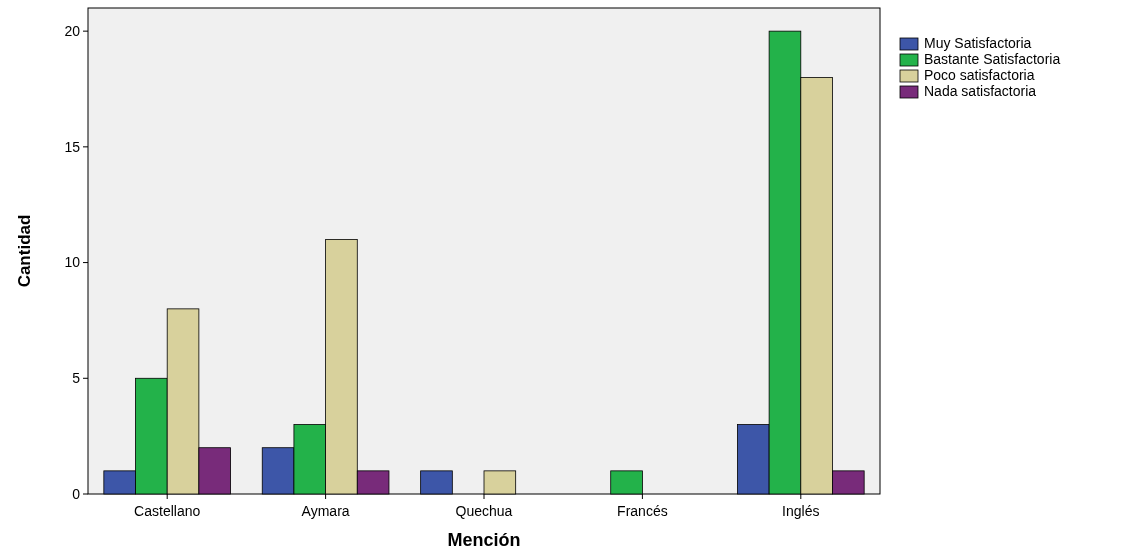 This screenshot has width=1146, height=548. Describe the element at coordinates (72, 146) in the screenshot. I see `y-tick-label: 15` at that location.